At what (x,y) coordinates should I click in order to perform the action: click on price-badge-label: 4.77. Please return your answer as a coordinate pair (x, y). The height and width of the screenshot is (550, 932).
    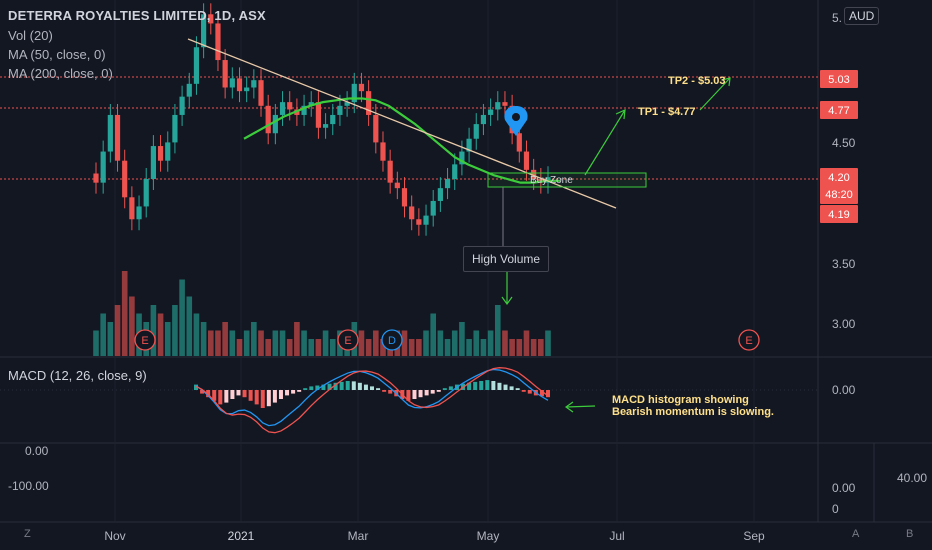
    Looking at the image, I should click on (838, 111).